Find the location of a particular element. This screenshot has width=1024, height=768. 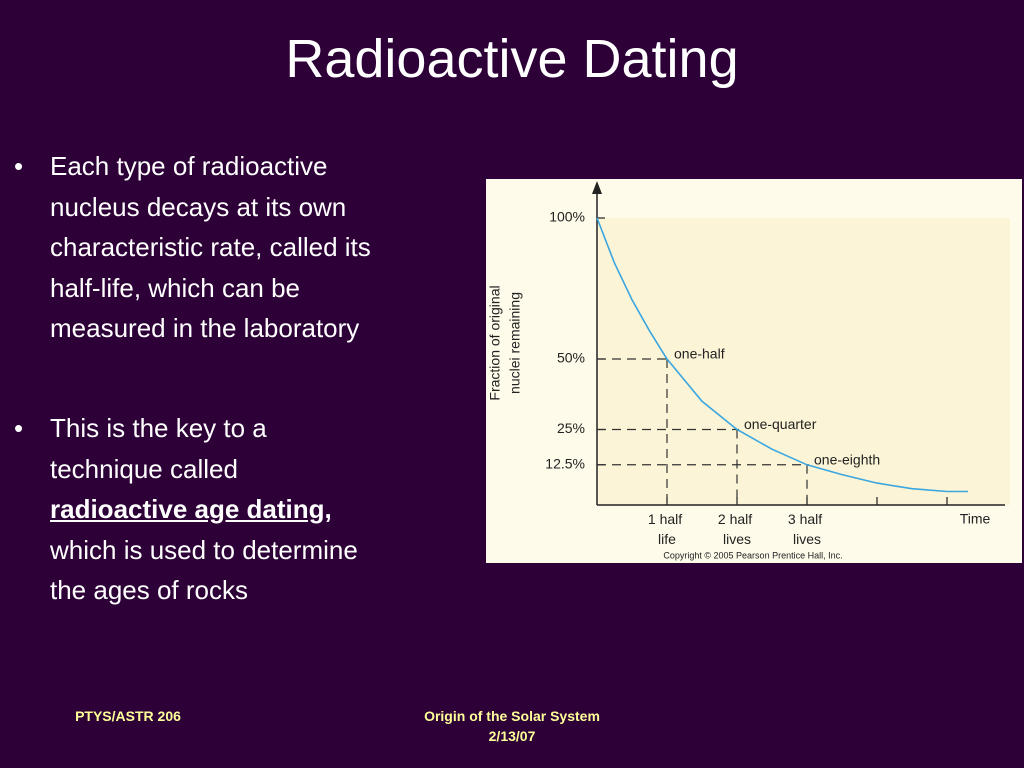

footer-center: Origin of the Solar System 2/13/07 is located at coordinates (512, 726).